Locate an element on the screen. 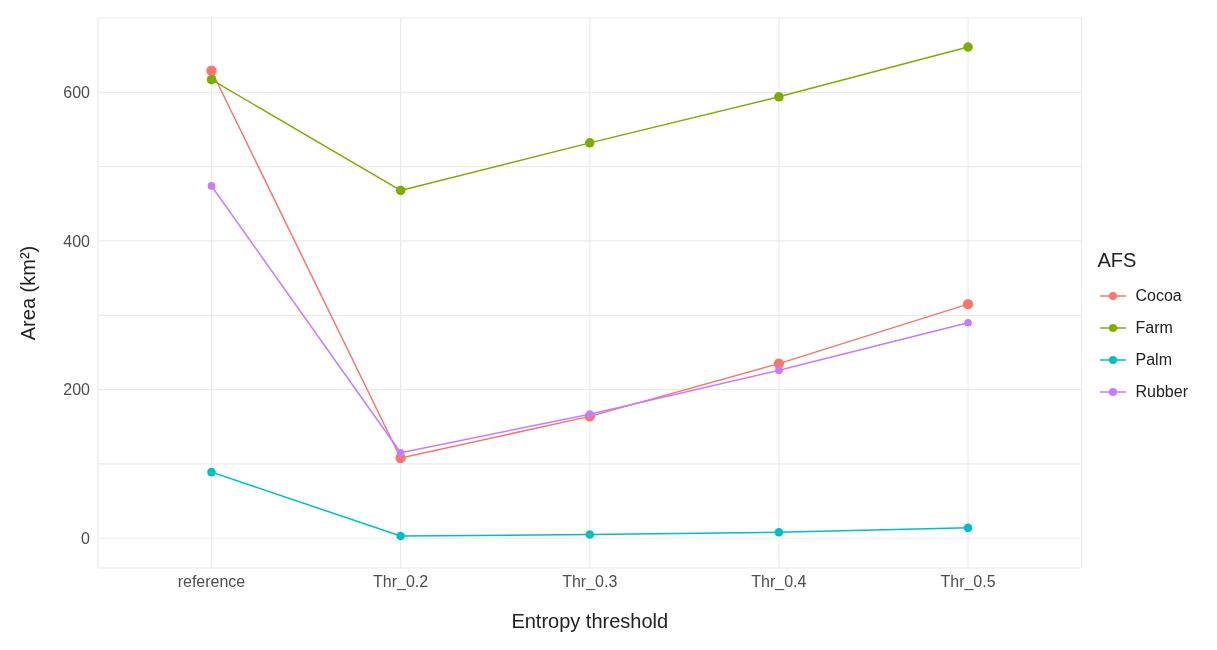 The image size is (1217, 650). x-tick-label: Thr_0.4 is located at coordinates (779, 582).